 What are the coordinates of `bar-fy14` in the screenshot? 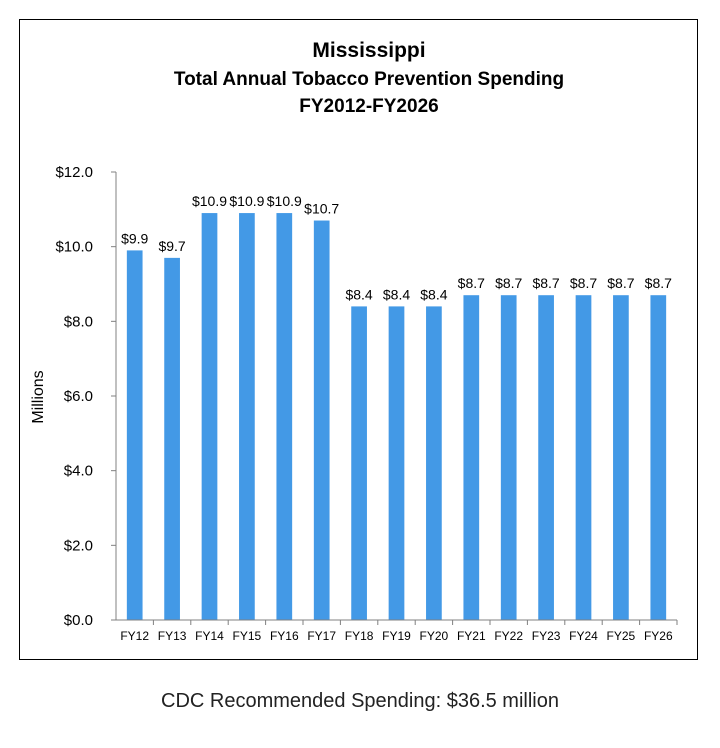 It's located at (209, 417).